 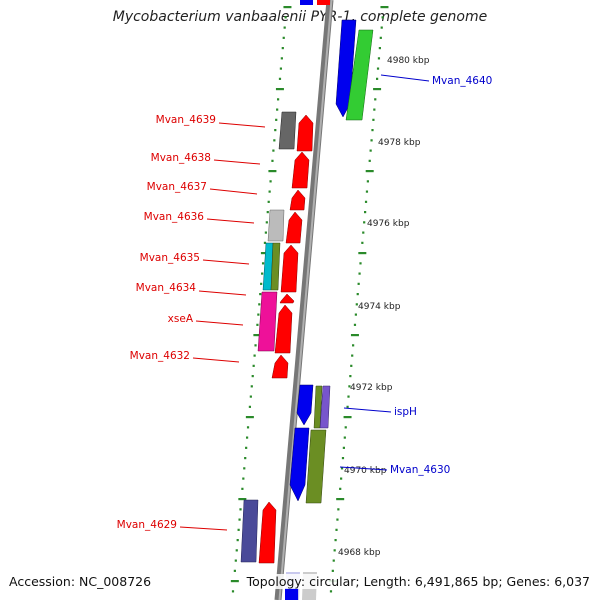 What do you see at coordinates (219, 323) in the screenshot?
I see `leader-xsea` at bounding box center [219, 323].